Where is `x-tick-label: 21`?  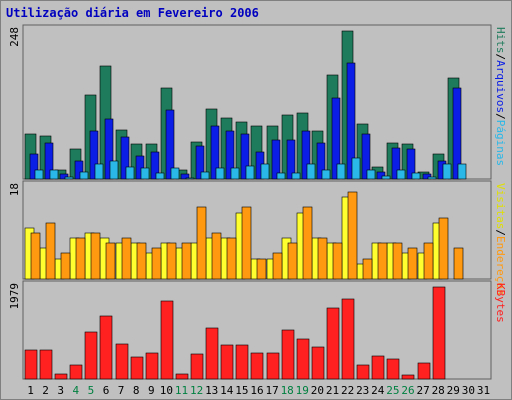 x-tick-label: 21 is located at coordinates (332, 390).